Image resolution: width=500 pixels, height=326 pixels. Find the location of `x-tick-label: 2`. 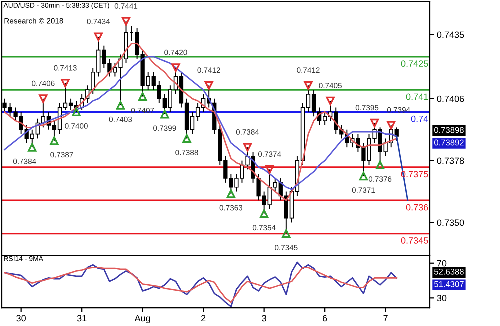

x-tick-label: 2 is located at coordinates (204, 318).